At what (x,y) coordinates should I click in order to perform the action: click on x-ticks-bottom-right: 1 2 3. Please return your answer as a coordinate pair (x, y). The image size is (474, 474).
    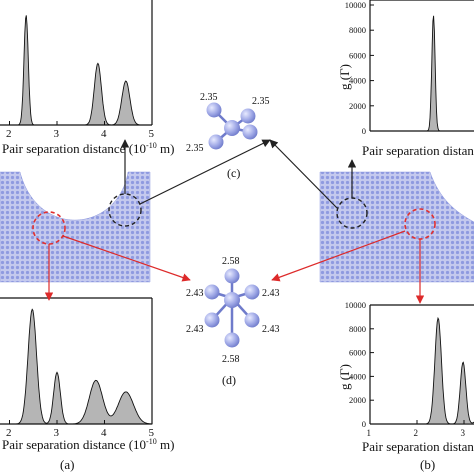
    Looking at the image, I should click on (416, 429).